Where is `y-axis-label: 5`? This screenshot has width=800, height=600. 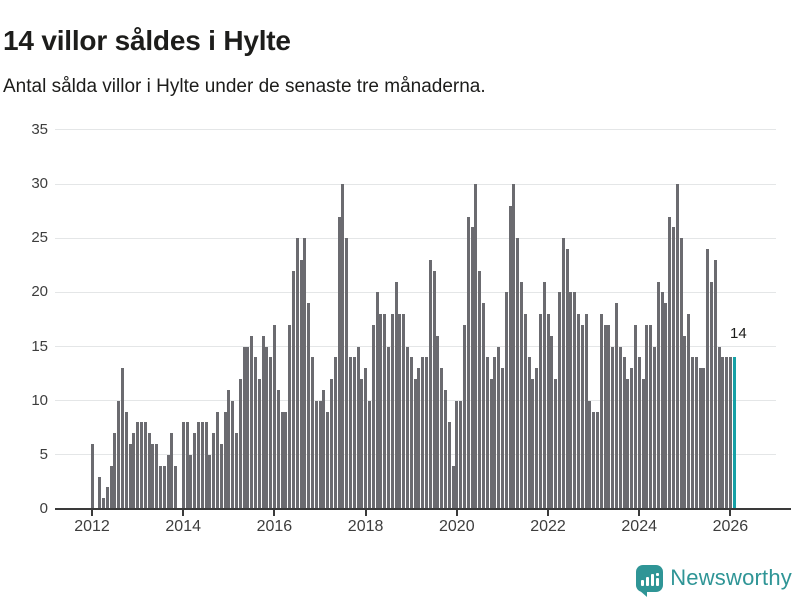 y-axis-label: 5 is located at coordinates (43, 454).